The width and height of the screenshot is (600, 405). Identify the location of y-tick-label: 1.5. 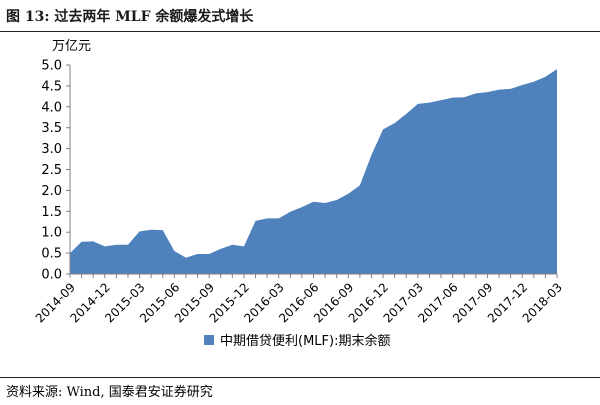
(51, 212).